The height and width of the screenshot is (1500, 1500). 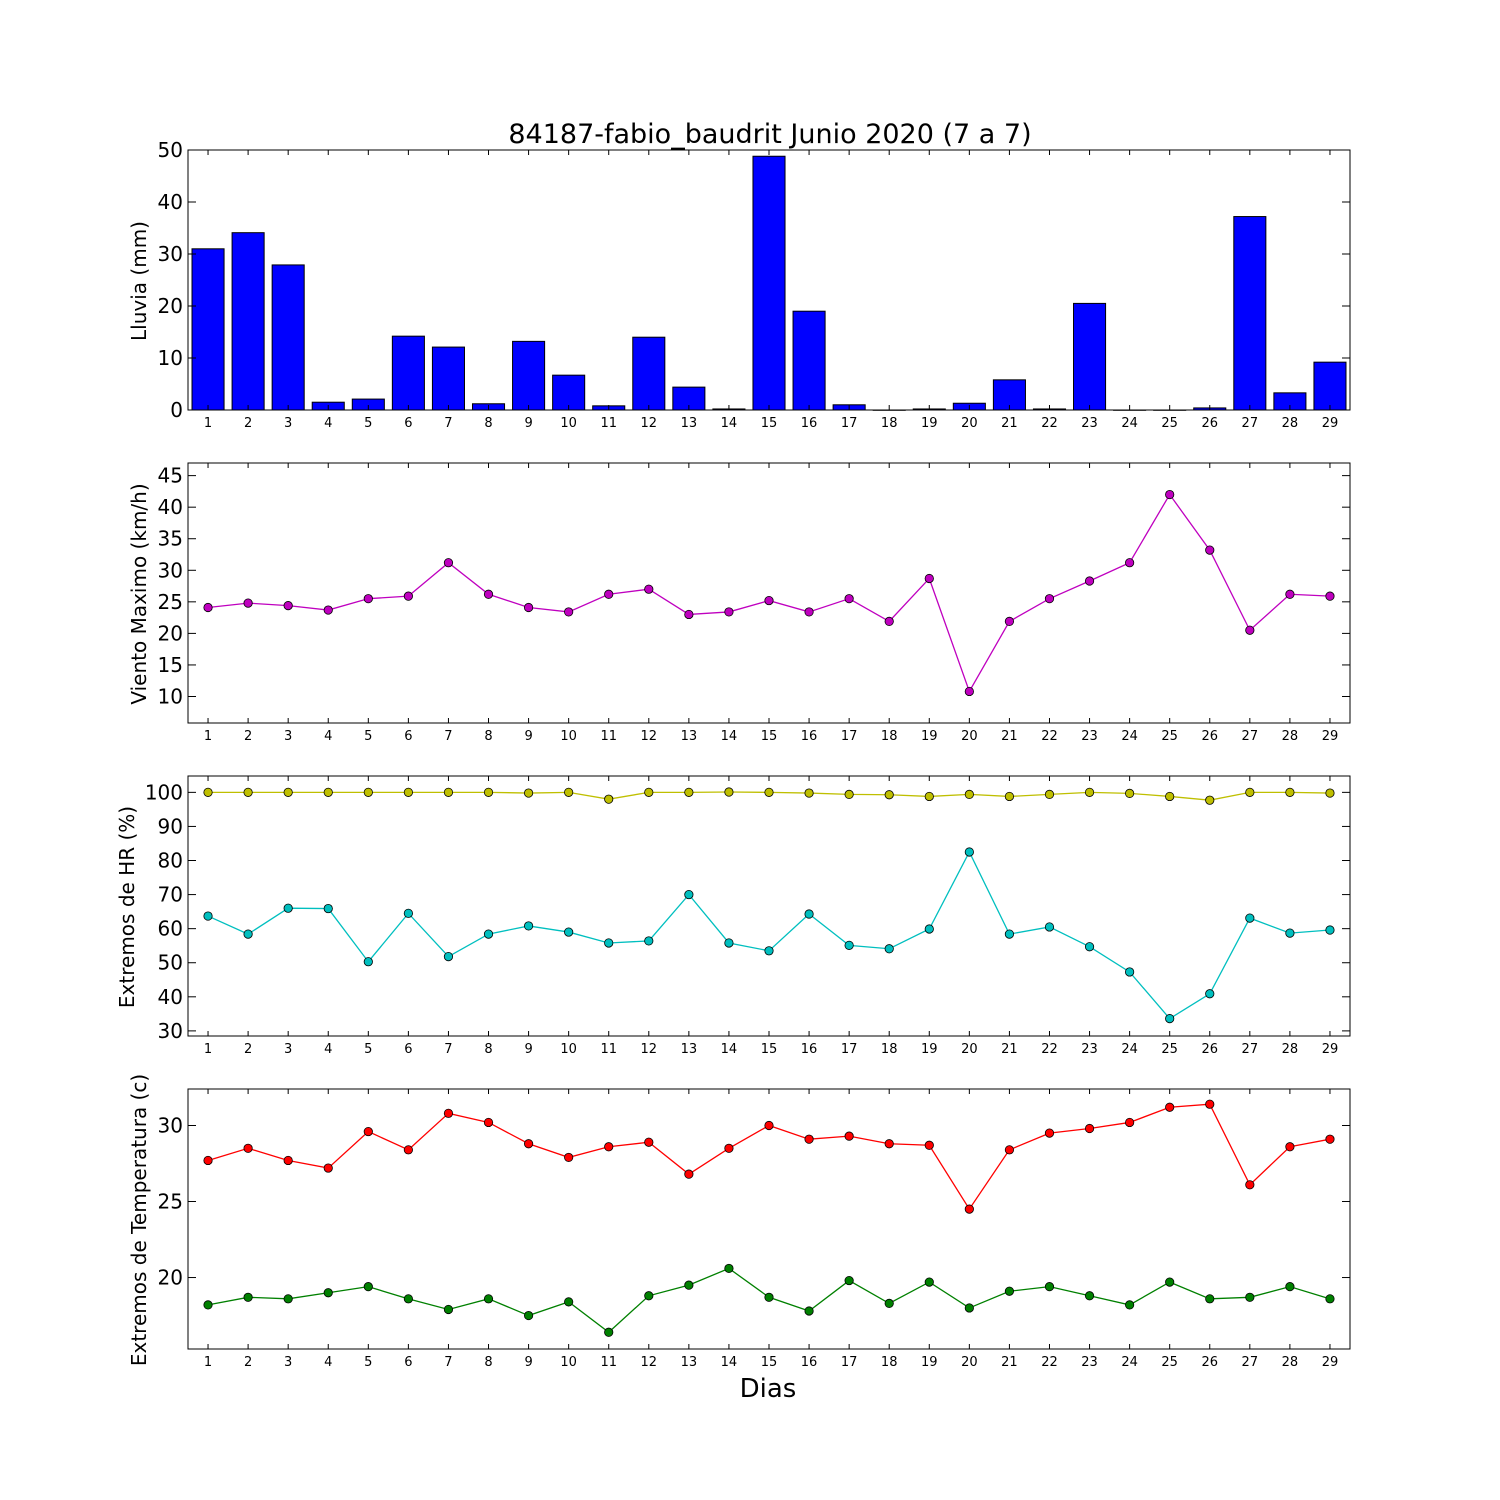 What do you see at coordinates (1129, 1049) in the screenshot?
I see `humidity-x-tick-label: 24` at bounding box center [1129, 1049].